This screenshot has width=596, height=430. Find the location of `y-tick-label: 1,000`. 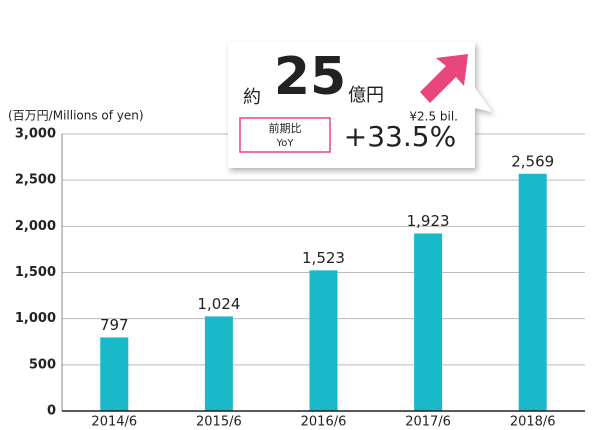

y-tick-label: 1,000 is located at coordinates (35, 318).